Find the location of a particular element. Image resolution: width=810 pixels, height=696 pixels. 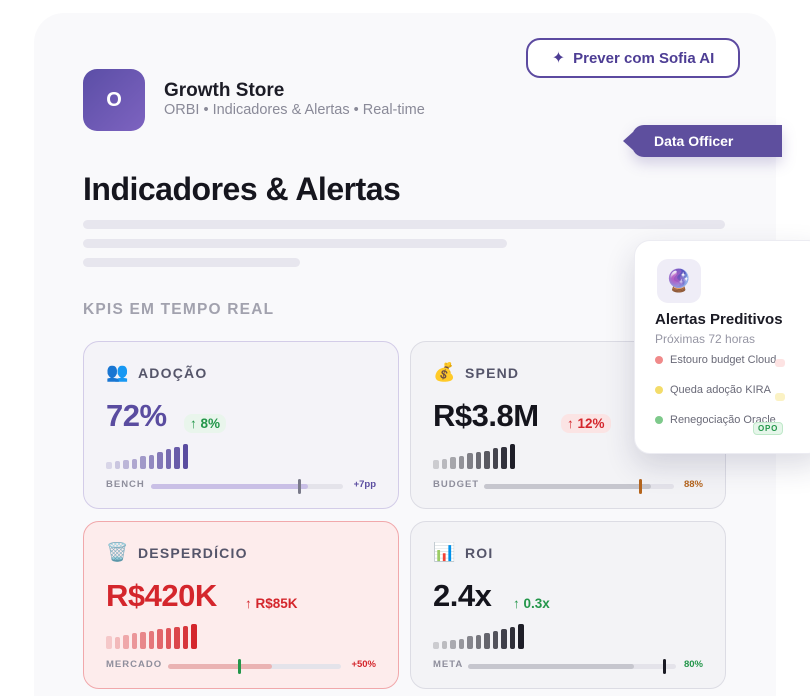

goal-value: 80% is located at coordinates (693, 664).